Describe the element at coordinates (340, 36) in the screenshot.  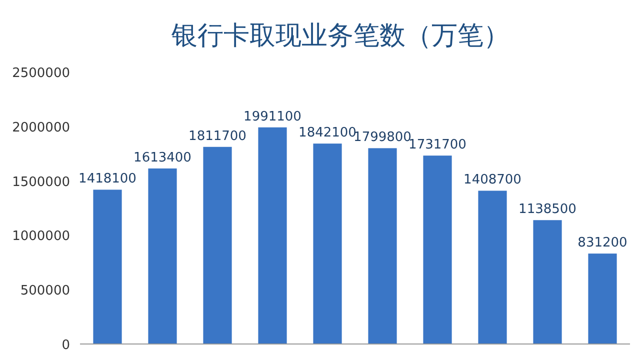
I see `chart-title: 银行卡取现业务笔数（万笔）` at that location.